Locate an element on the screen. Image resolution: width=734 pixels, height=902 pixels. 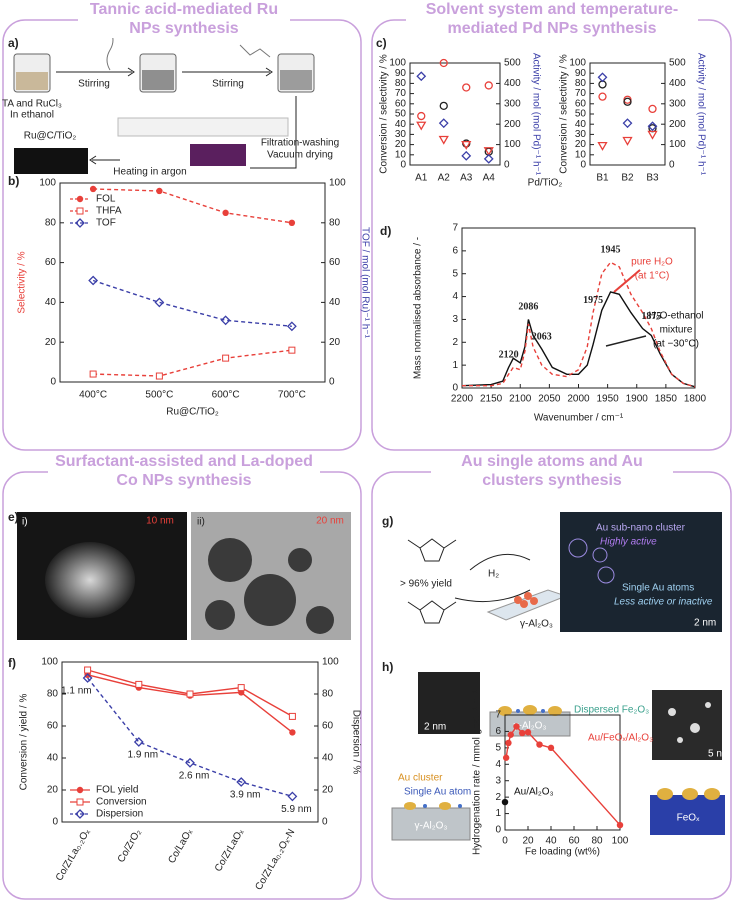
plot-frame is located at coordinates (578, 308).